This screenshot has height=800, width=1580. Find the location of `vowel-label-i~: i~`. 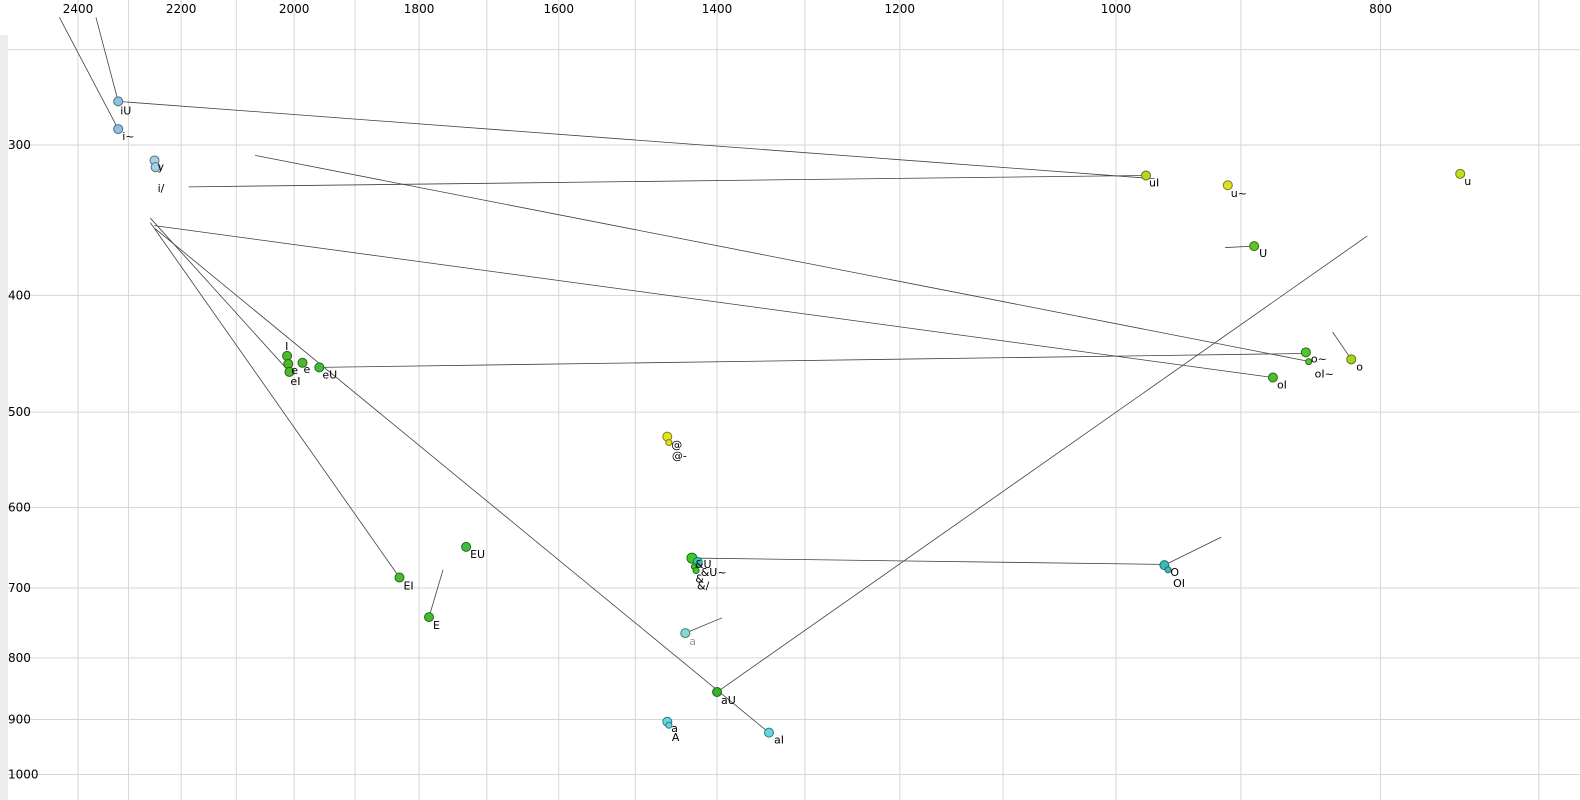

vowel-label-i~: i~ is located at coordinates (128, 136).